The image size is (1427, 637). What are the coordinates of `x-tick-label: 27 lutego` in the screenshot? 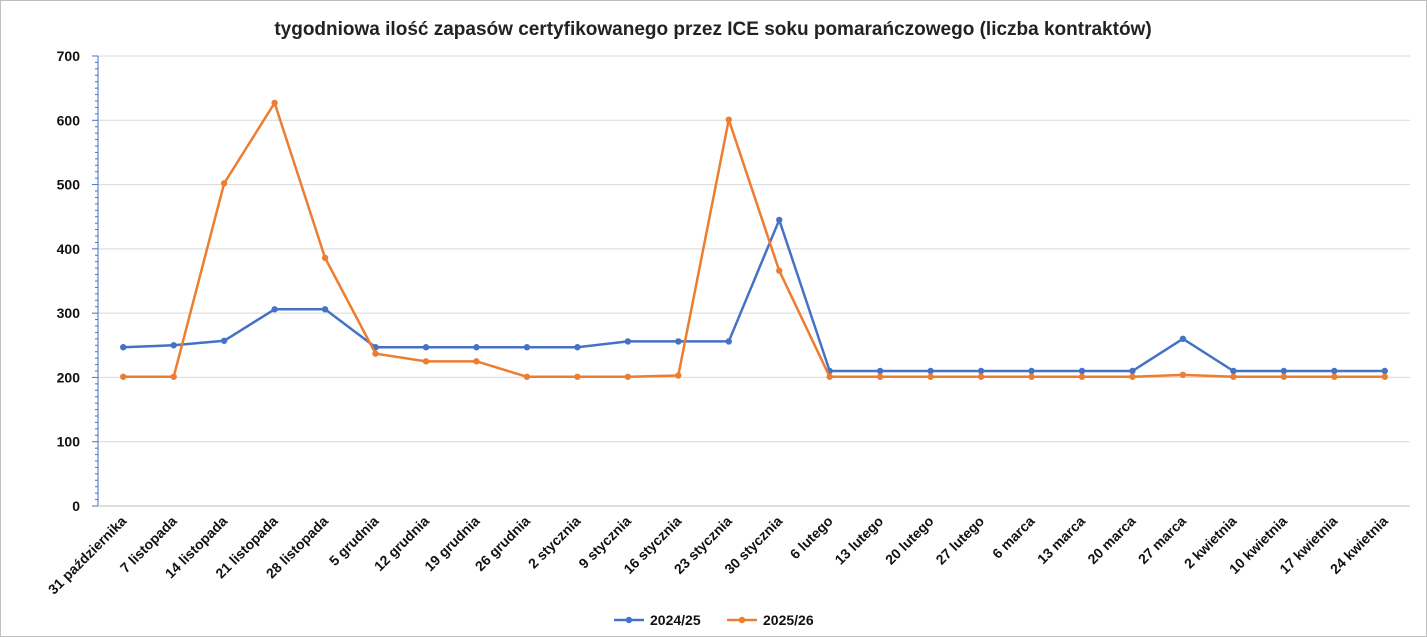 It's located at (959, 540).